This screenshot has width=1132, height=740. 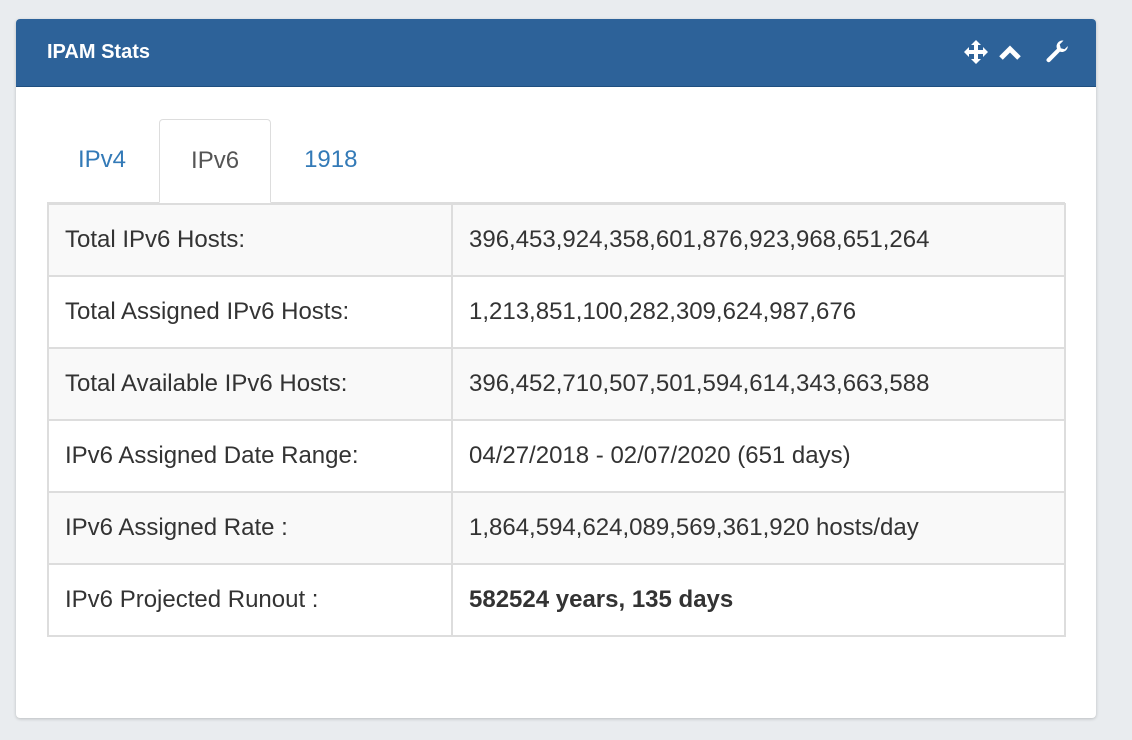 What do you see at coordinates (1057, 52) in the screenshot?
I see `wrench-icon` at bounding box center [1057, 52].